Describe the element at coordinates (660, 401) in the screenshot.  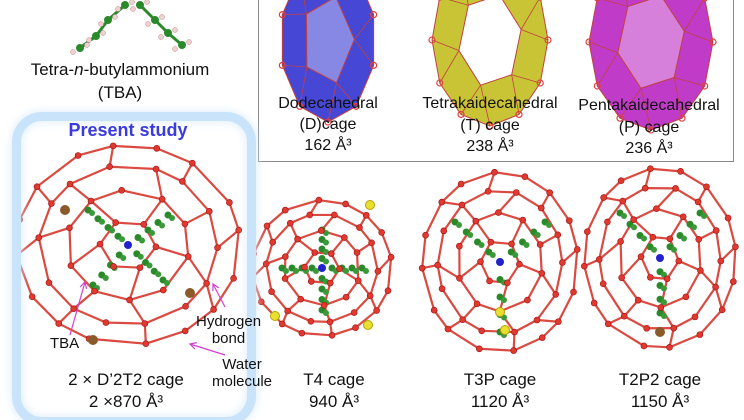
I see `cage-volume-t2p2: 1150 Å³` at that location.